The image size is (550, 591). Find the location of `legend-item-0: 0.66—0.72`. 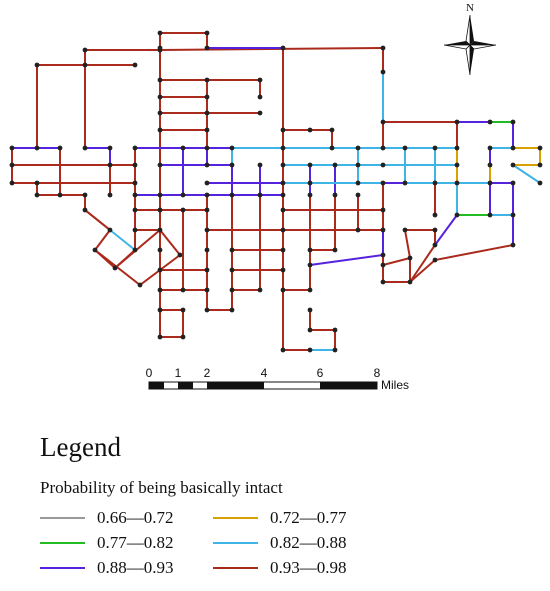

legend-item-0: 0.66—0.72 is located at coordinates (107, 518).